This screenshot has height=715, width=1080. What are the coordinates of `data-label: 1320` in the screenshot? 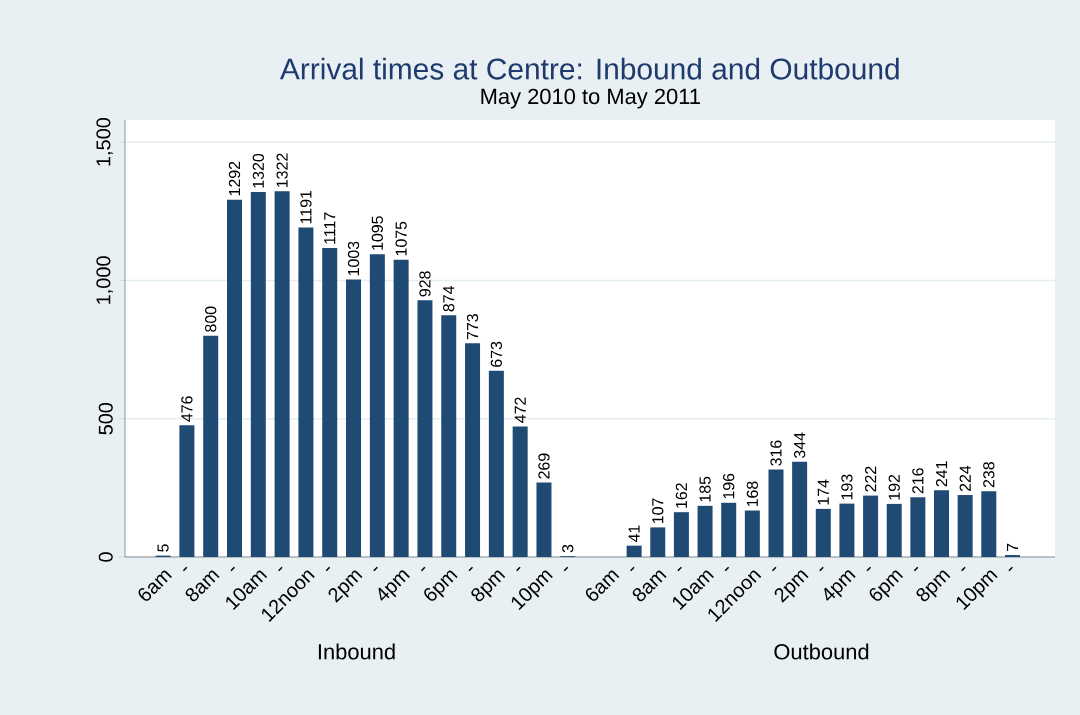 It's located at (258, 170).